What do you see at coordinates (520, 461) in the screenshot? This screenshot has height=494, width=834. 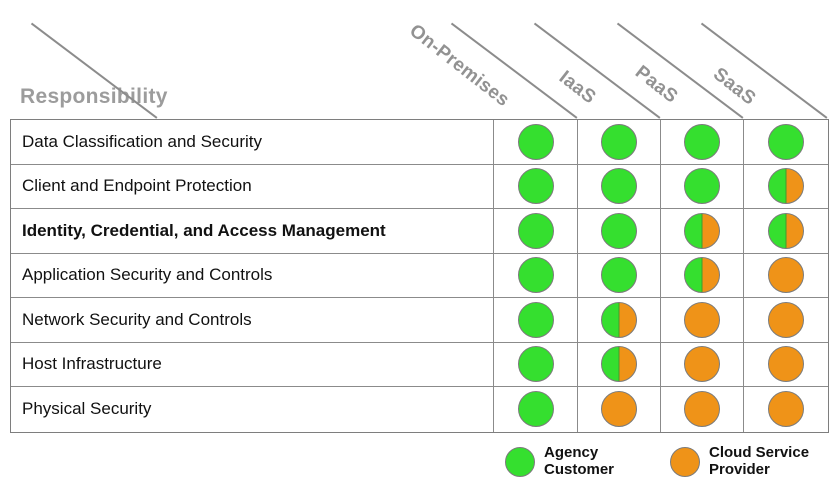 I see `agency-customer-circle-icon` at bounding box center [520, 461].